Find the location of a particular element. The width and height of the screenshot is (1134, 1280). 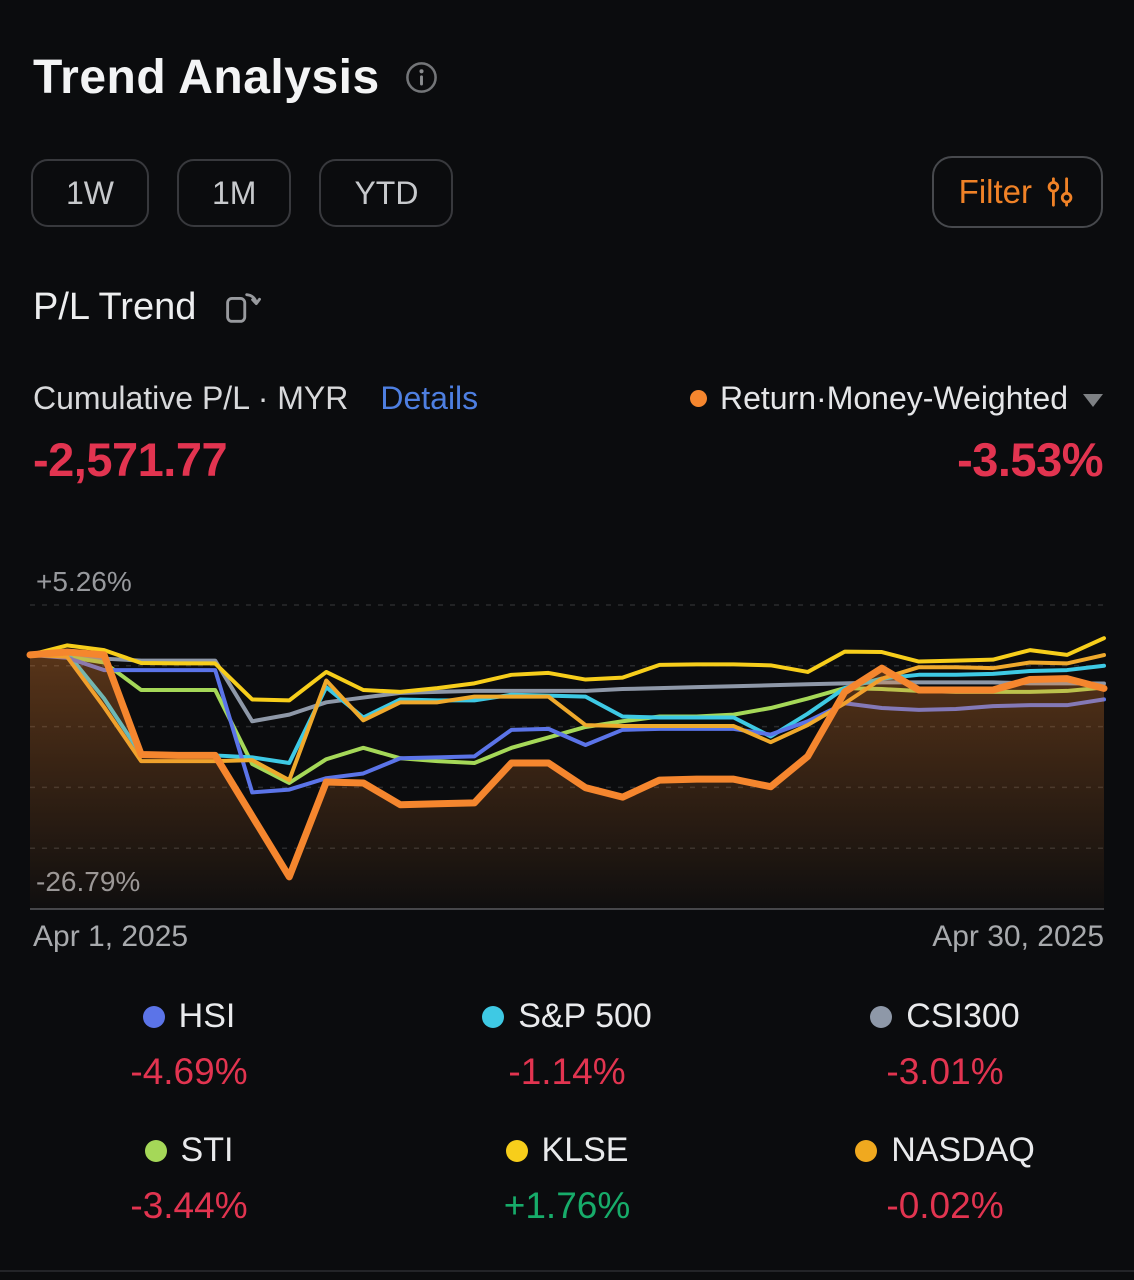

legend-value: -3.44% is located at coordinates (189, 1205).